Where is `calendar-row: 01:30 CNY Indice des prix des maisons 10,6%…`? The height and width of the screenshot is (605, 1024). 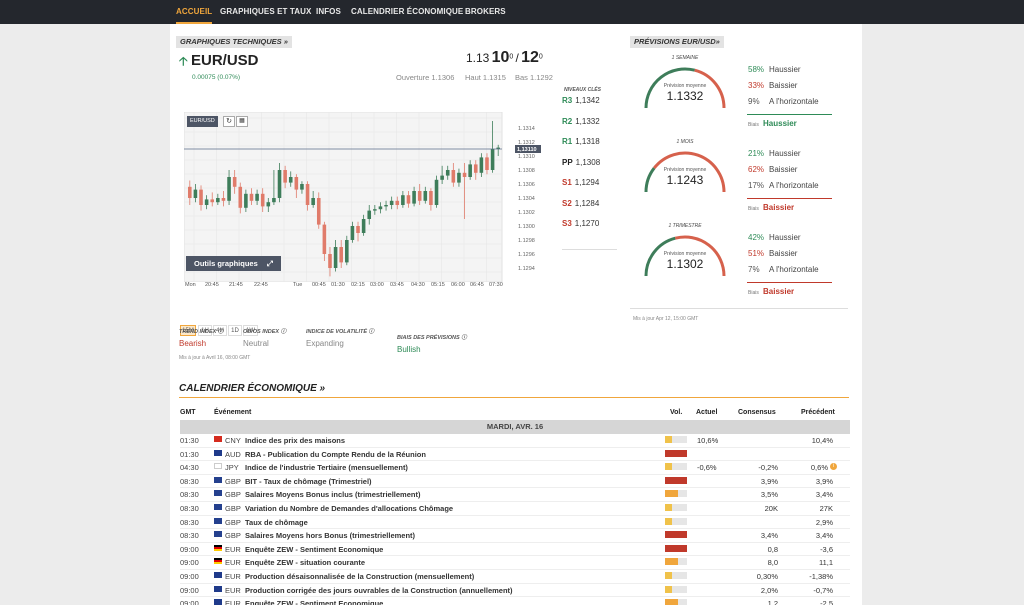 calendar-row: 01:30 CNY Indice des prix des maisons 10,6%… is located at coordinates (515, 441).